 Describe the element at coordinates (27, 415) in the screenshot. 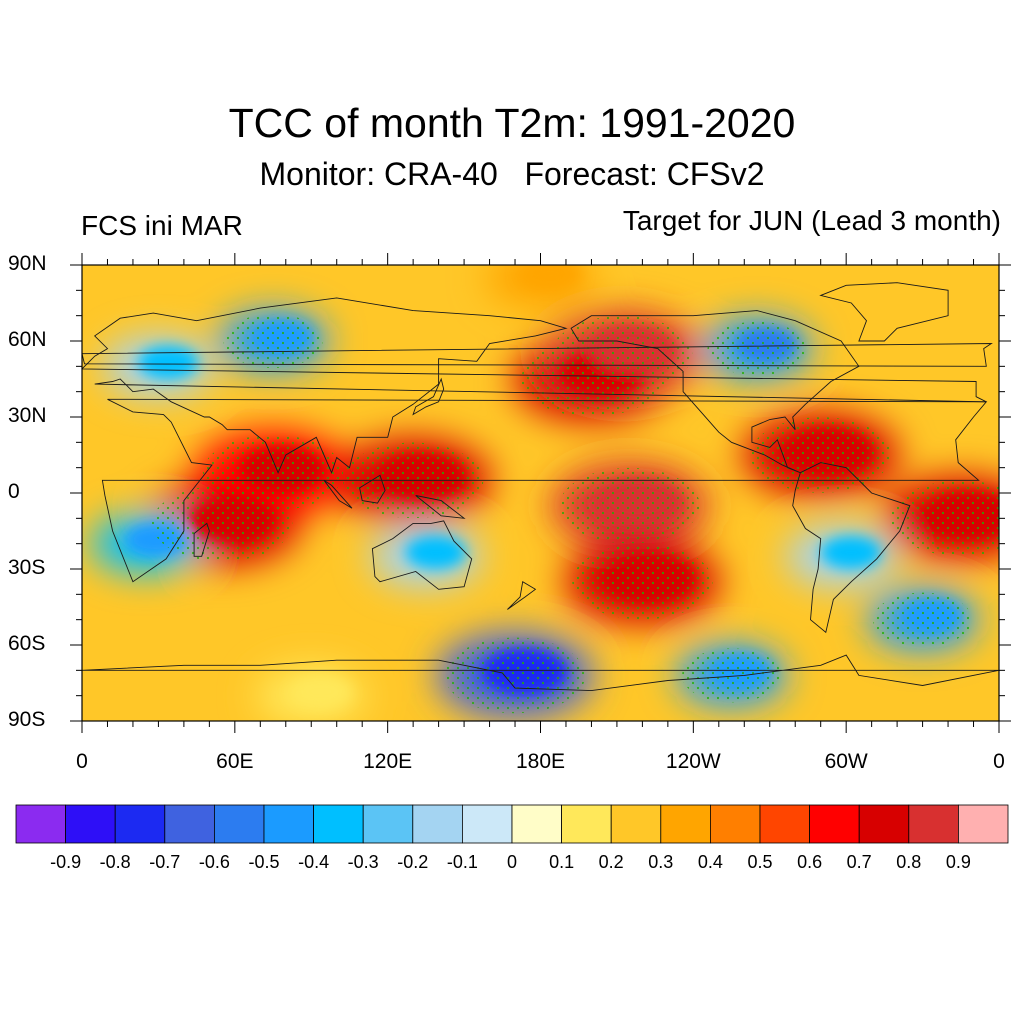

I see `lat-label: 30N` at that location.